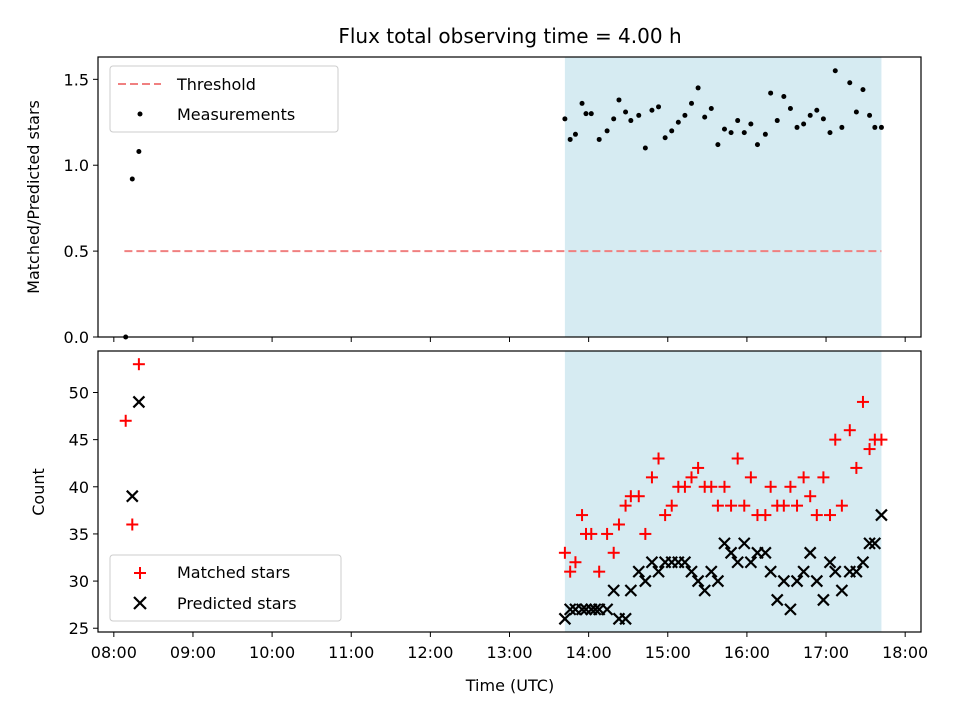  Describe the element at coordinates (233, 572) in the screenshot. I see `matched-legend-label: Matched stars` at that location.